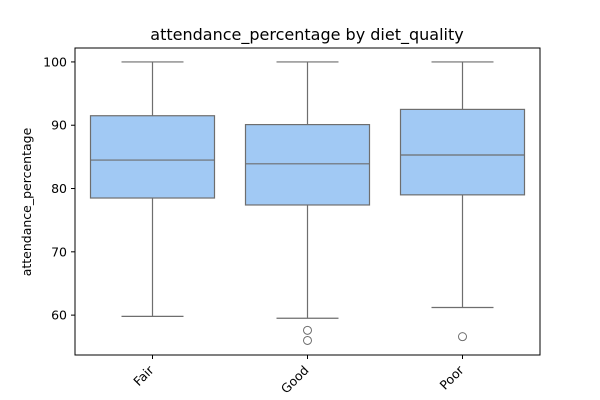  Describe the element at coordinates (59, 188) in the screenshot. I see `y-tick-label: 80` at that location.